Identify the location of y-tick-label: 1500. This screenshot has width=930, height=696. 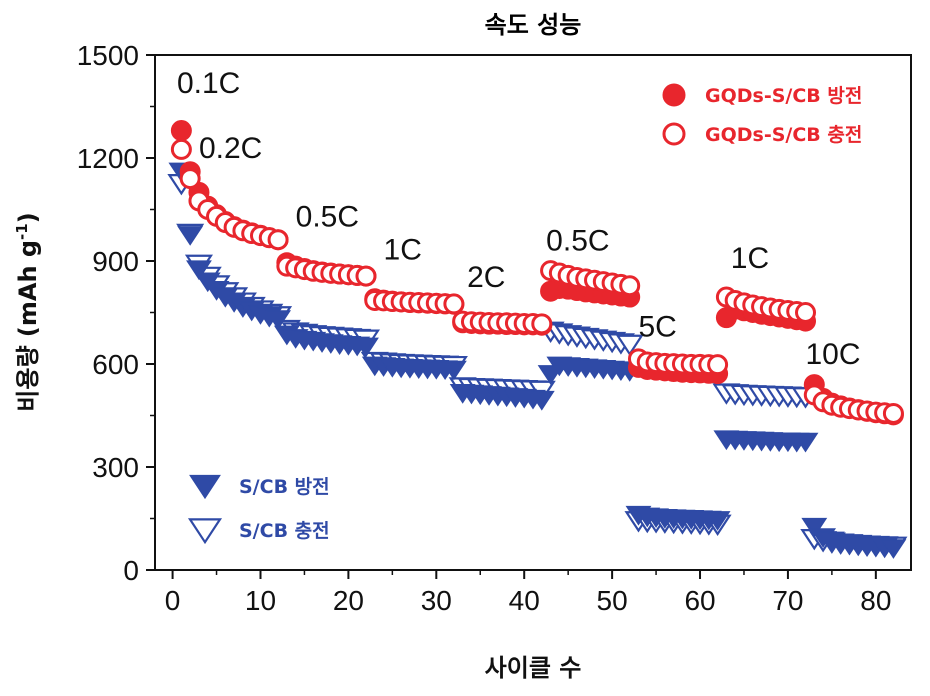
(108, 55).